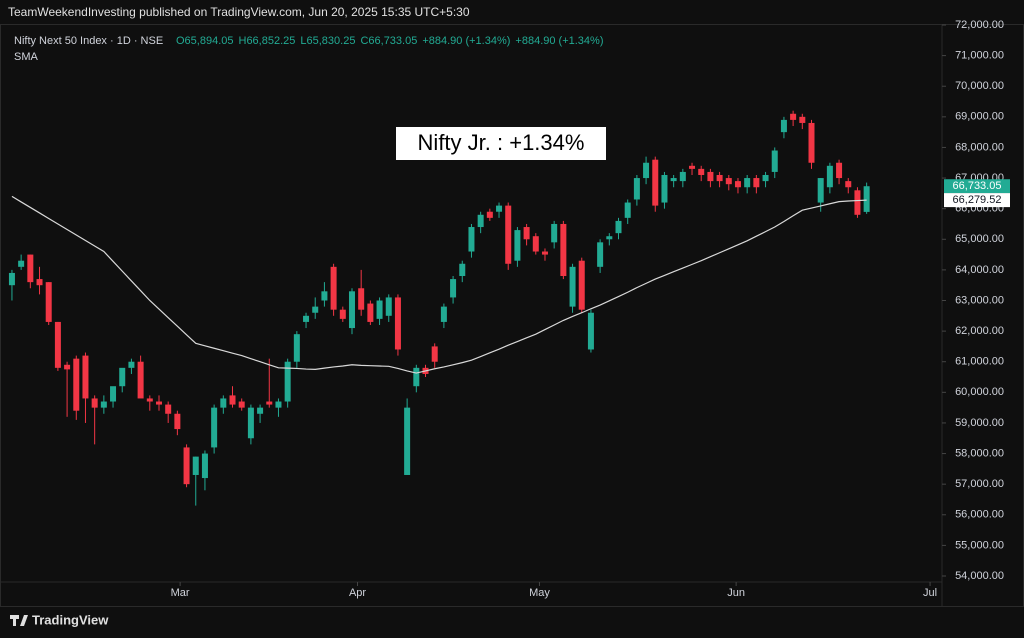 The image size is (1024, 638). Describe the element at coordinates (357, 593) in the screenshot. I see `x-tick-label: Apr` at that location.